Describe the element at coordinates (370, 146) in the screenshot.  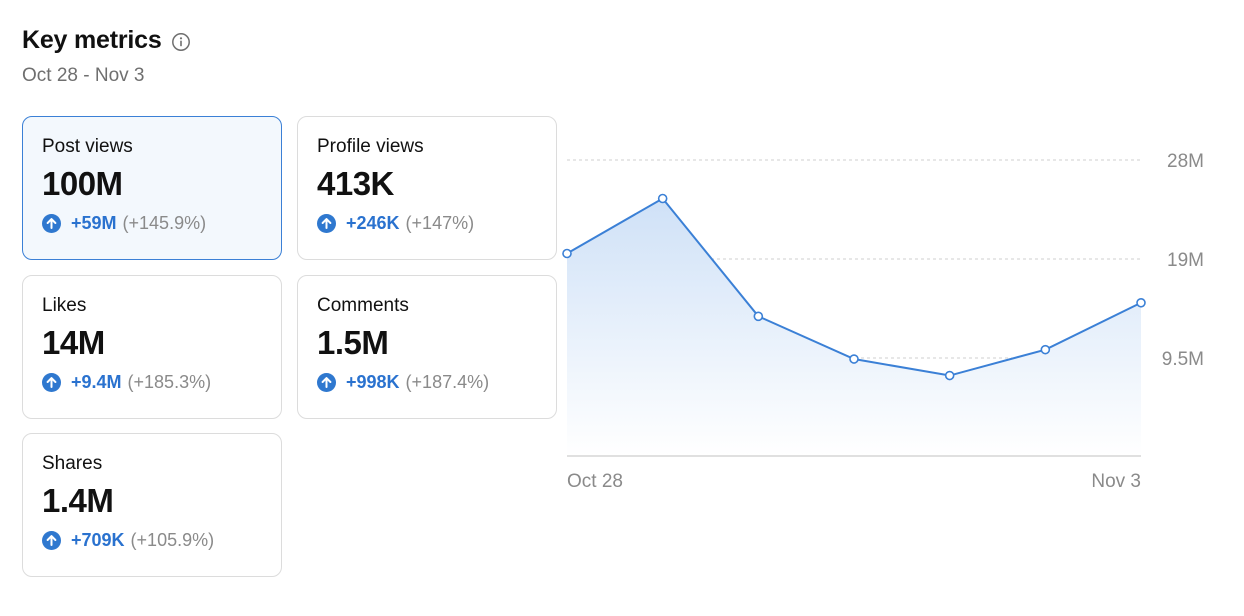
I see `metric-label: Profile views` at that location.